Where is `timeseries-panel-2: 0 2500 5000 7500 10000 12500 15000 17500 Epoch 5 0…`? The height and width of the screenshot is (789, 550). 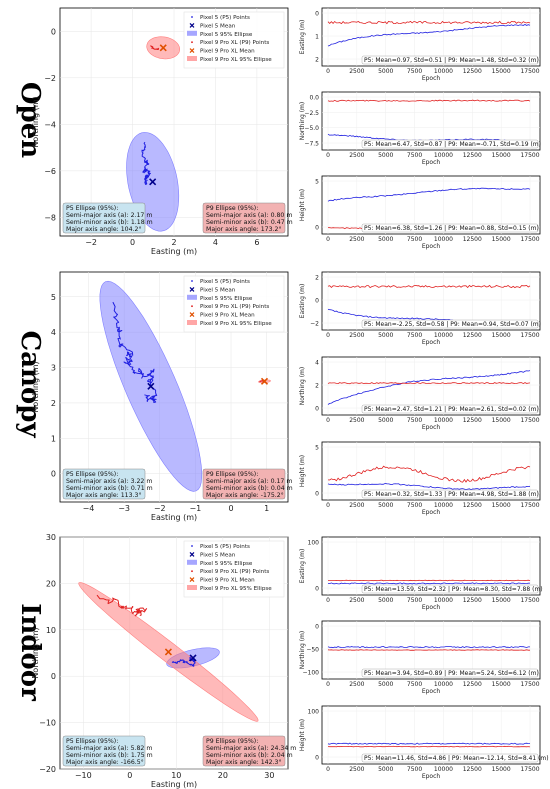
timeseries-panel-2: 0 2500 5000 7500 10000 12500 15000 17500 Epoch 5 0… is located at coordinates (420, 212).